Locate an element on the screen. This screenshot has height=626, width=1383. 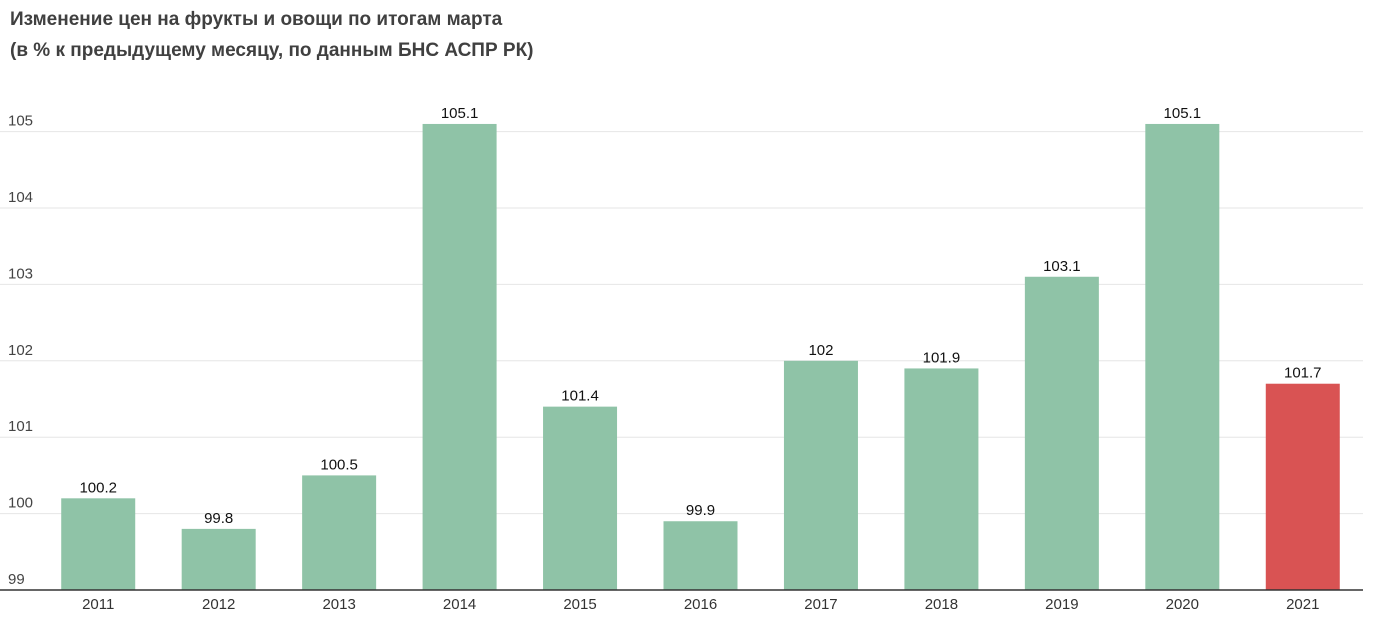
data-label-2011: 100.2 is located at coordinates (98, 487).